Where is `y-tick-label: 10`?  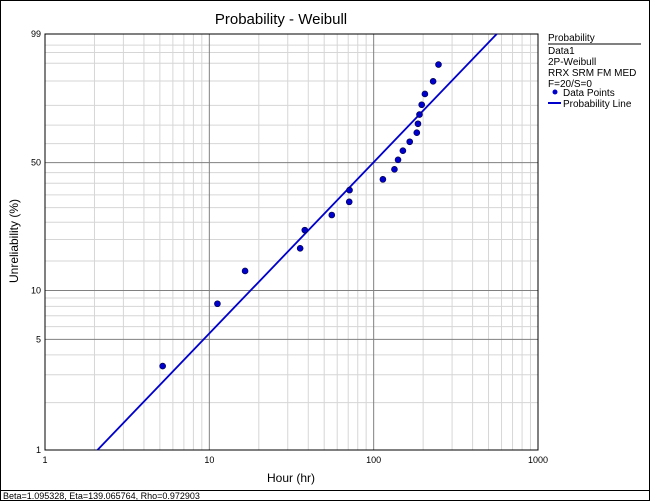 y-tick-label: 10 is located at coordinates (36, 290).